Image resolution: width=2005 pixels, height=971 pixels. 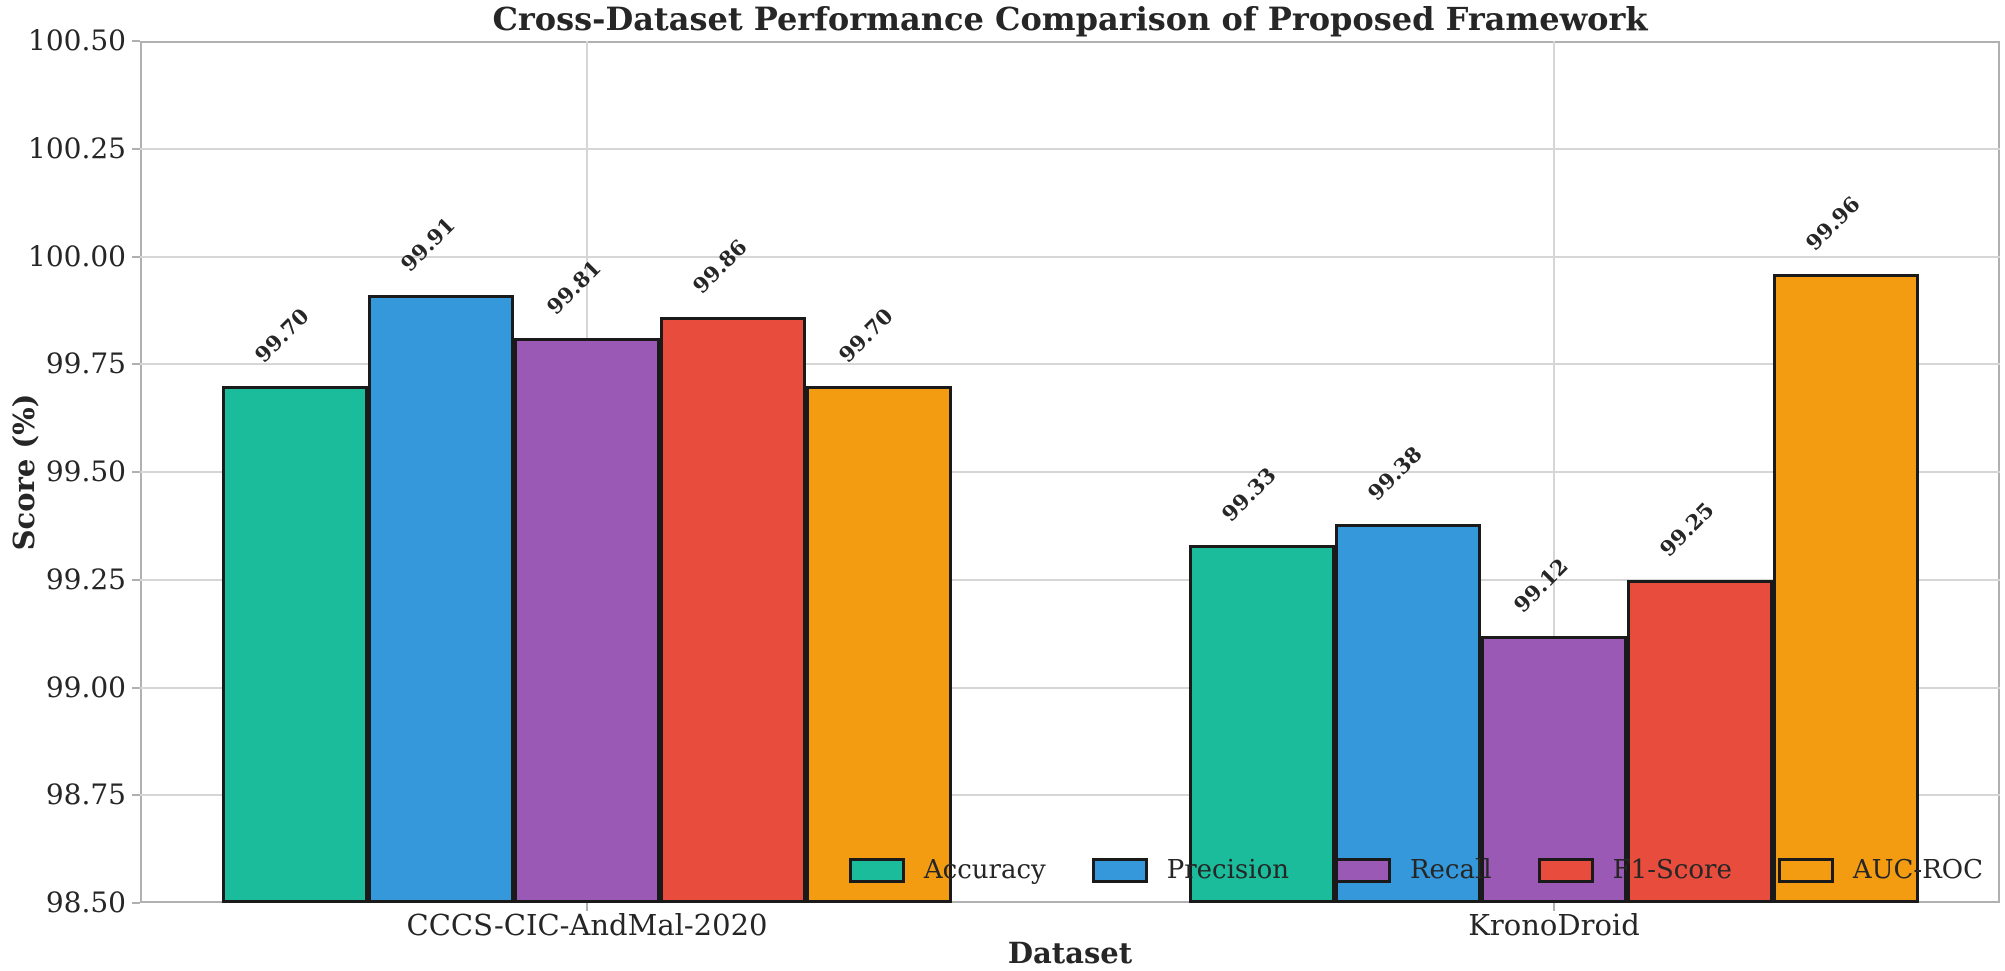 I want to click on y-tick-label: 100.00, so click(x=77, y=256).